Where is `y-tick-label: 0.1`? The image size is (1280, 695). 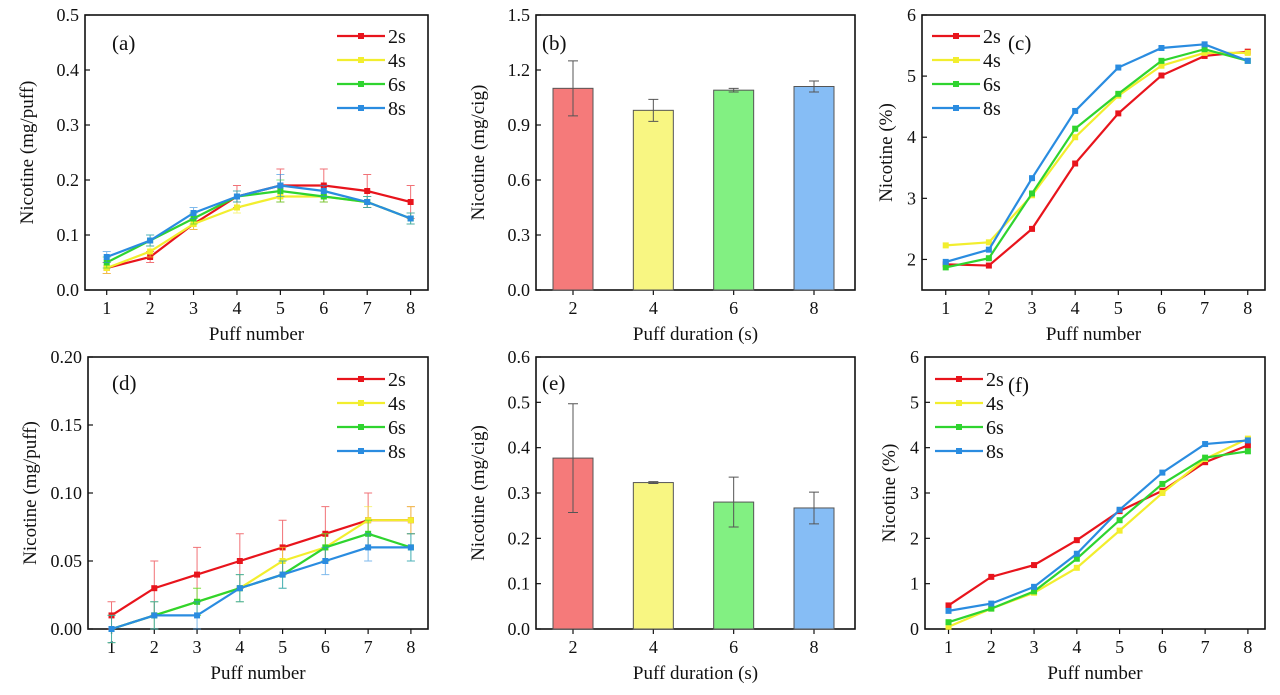 y-tick-label: 0.1 is located at coordinates (519, 584).